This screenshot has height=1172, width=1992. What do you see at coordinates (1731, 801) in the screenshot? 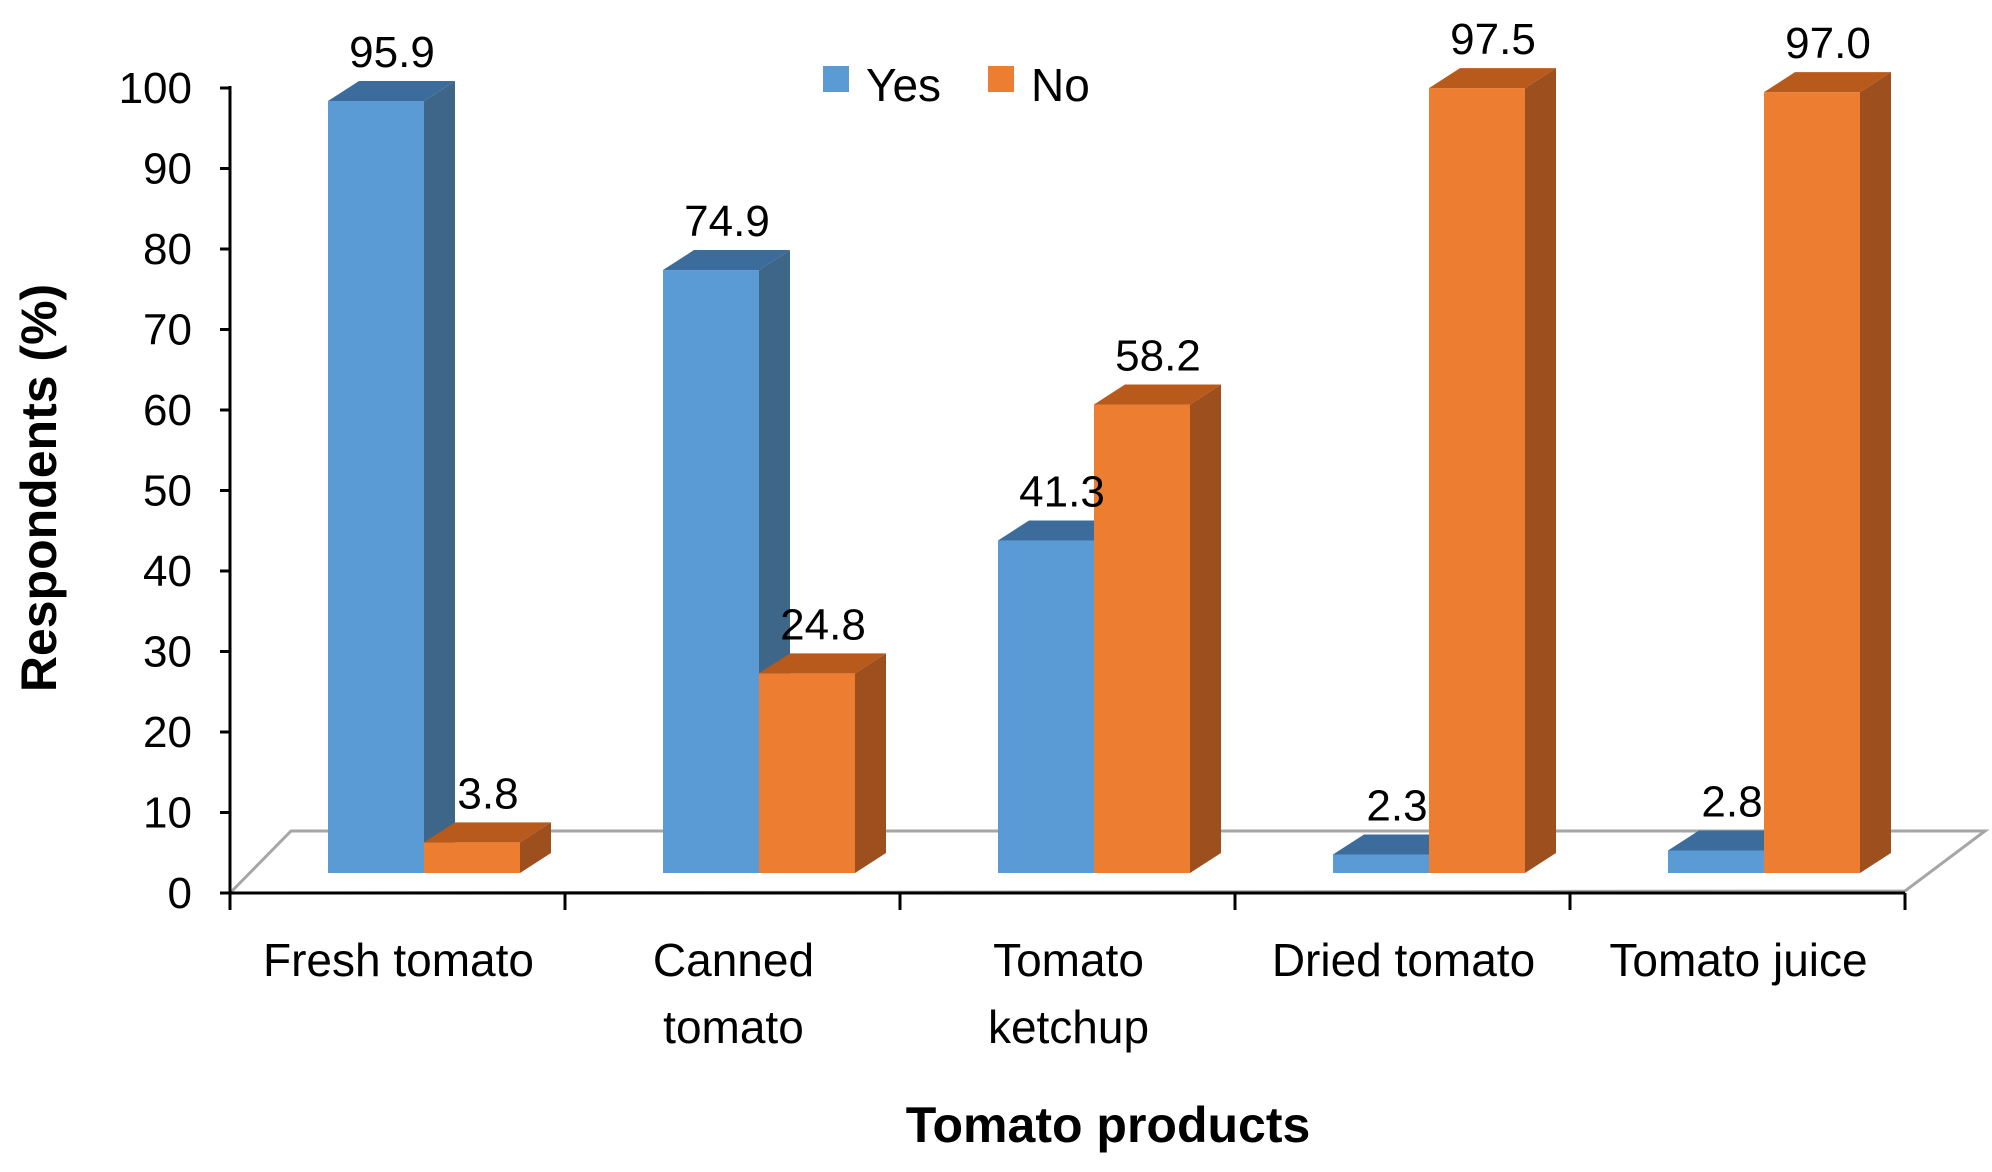
I see `data-label-yes-4: 2.8` at bounding box center [1731, 801].